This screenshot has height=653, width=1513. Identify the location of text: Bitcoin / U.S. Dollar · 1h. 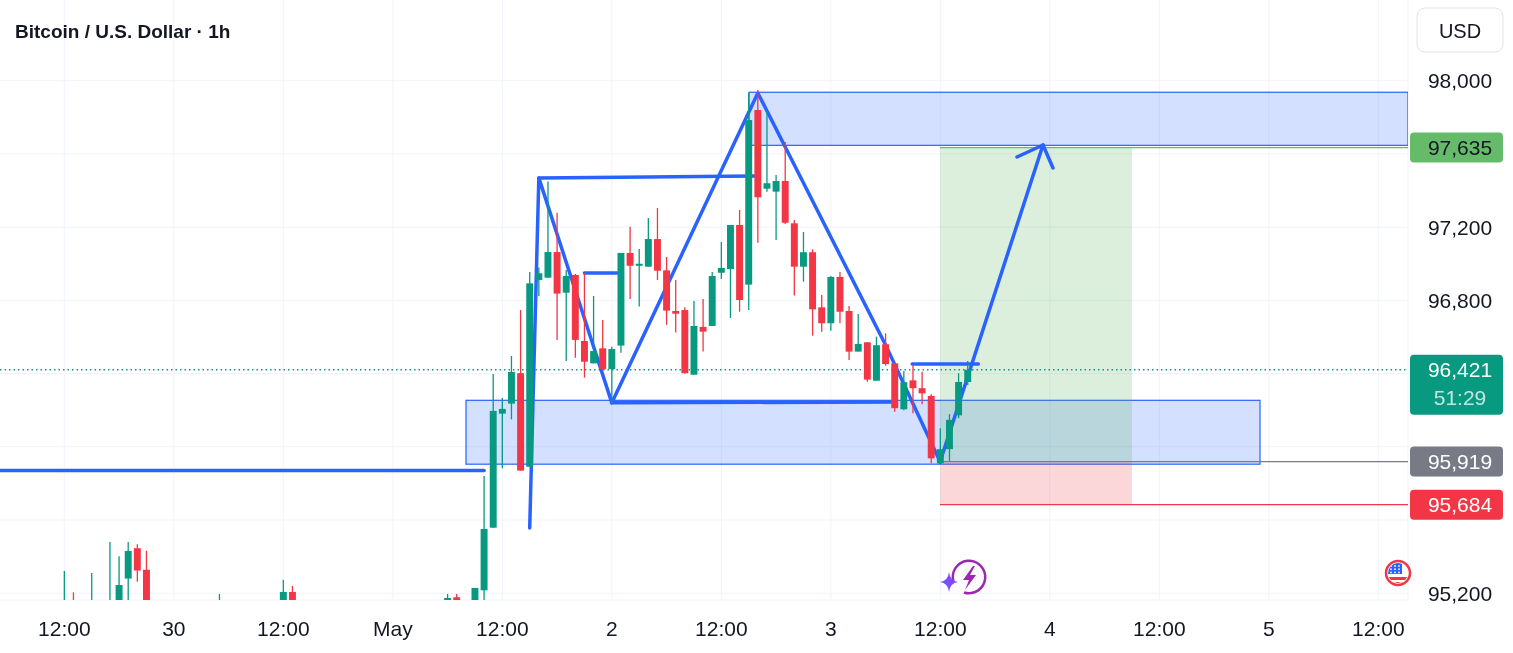
(123, 31).